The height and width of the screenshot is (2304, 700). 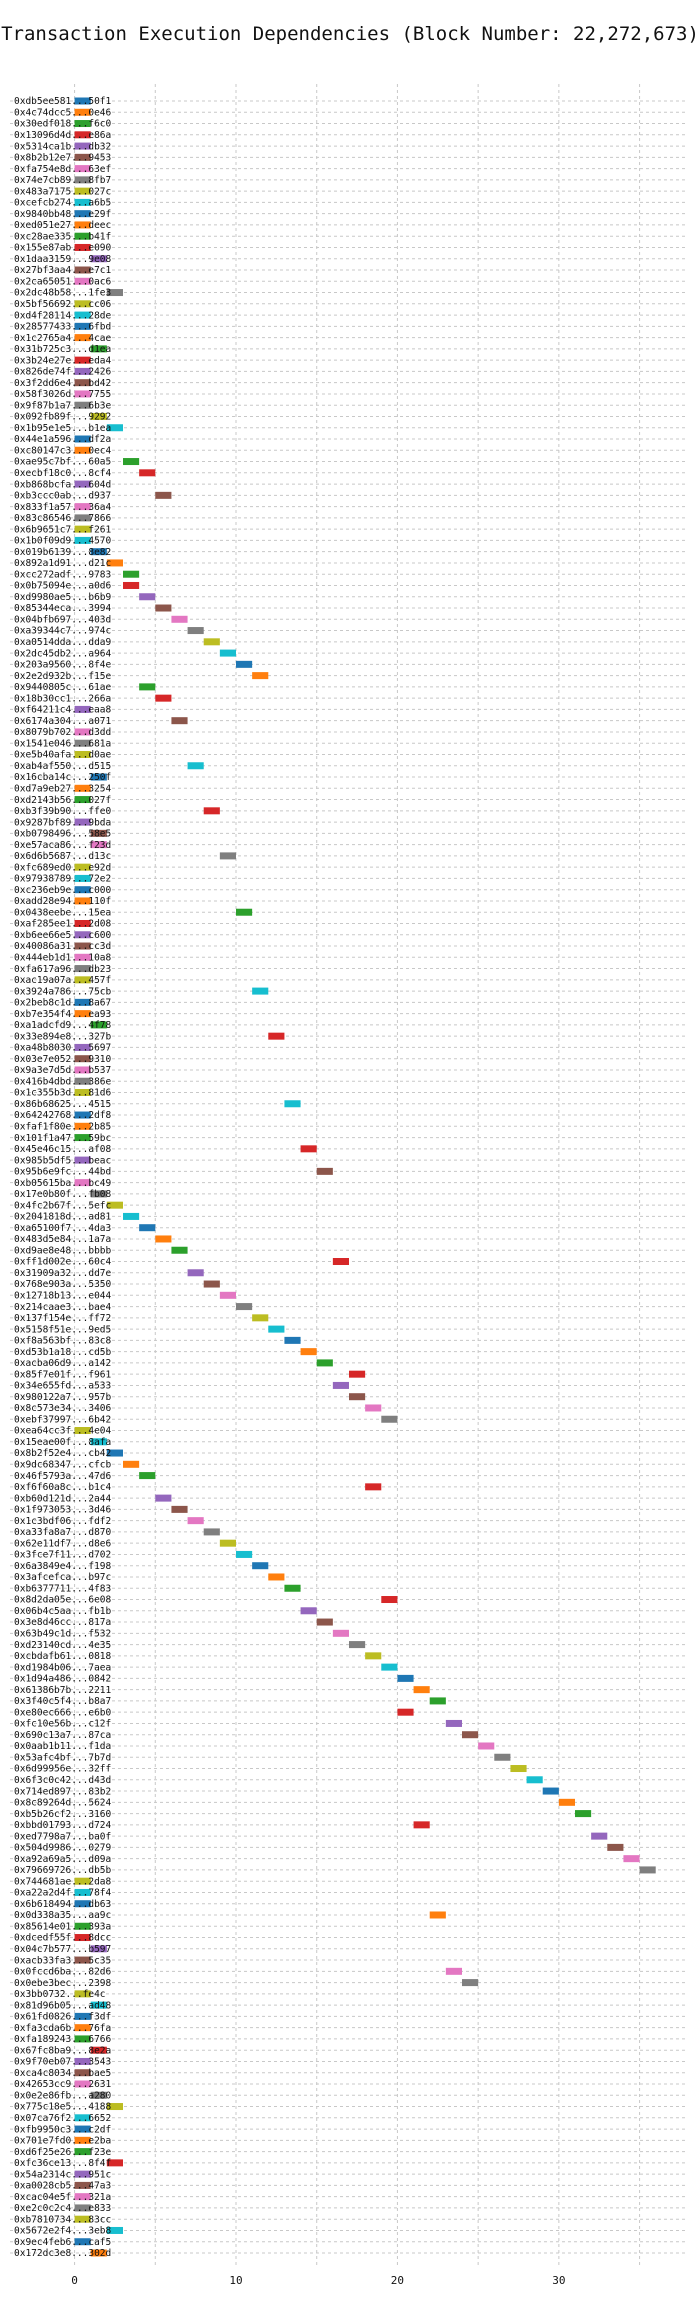 What do you see at coordinates (62, 732) in the screenshot?
I see `transaction-label: 0x8079b702...d3dd` at bounding box center [62, 732].